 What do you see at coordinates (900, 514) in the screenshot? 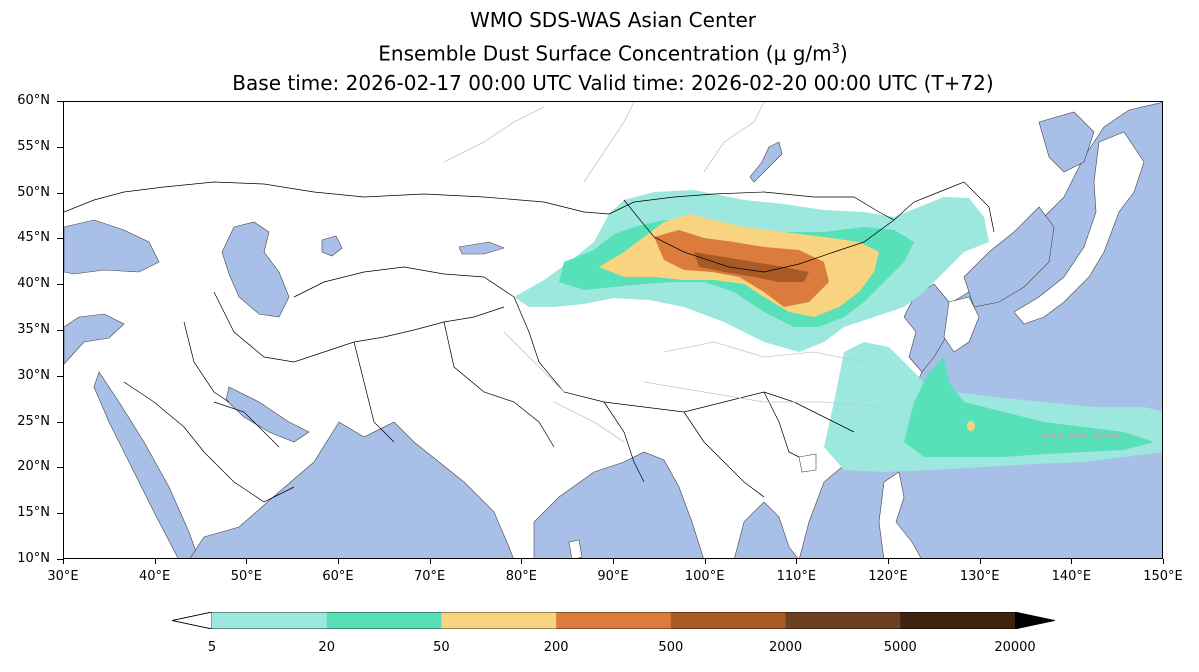
I see `philippines-island` at bounding box center [900, 514].